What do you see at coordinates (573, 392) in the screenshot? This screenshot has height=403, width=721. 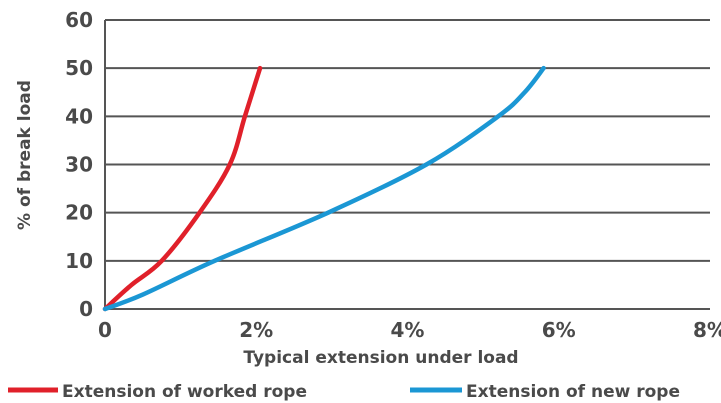 I see `legend-label-new-rope: Extension of new rope` at bounding box center [573, 392].